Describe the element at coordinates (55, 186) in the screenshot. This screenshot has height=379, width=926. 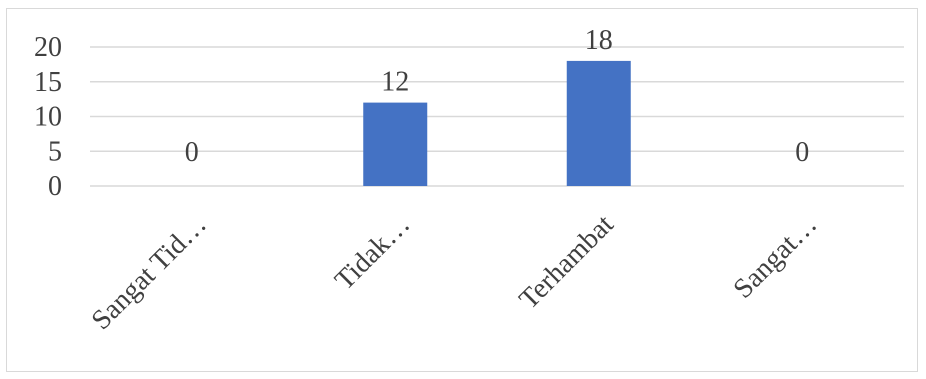
I see `y-tick-label: 0` at that location.